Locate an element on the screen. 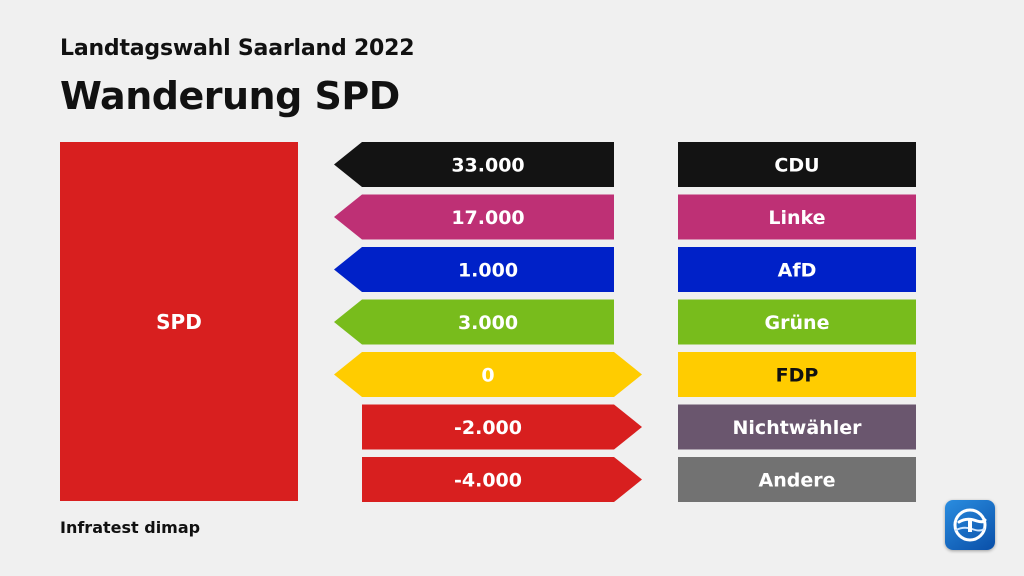  flow-arrow-fdp is located at coordinates (488, 374).